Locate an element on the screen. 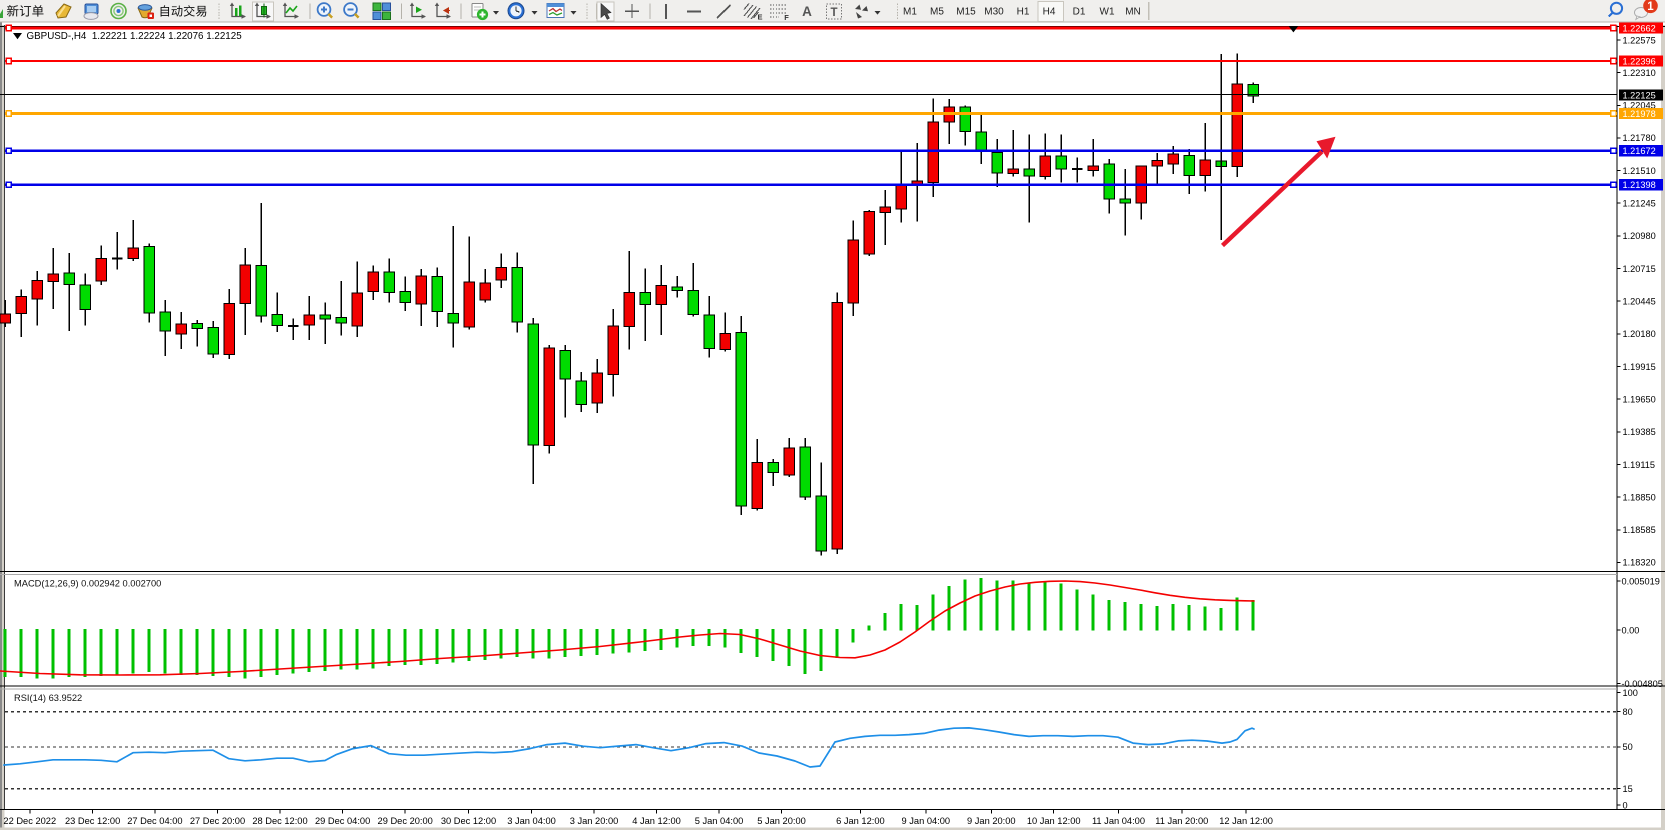 The image size is (1665, 830). svg-text: 1.22662 is located at coordinates (1639, 28).